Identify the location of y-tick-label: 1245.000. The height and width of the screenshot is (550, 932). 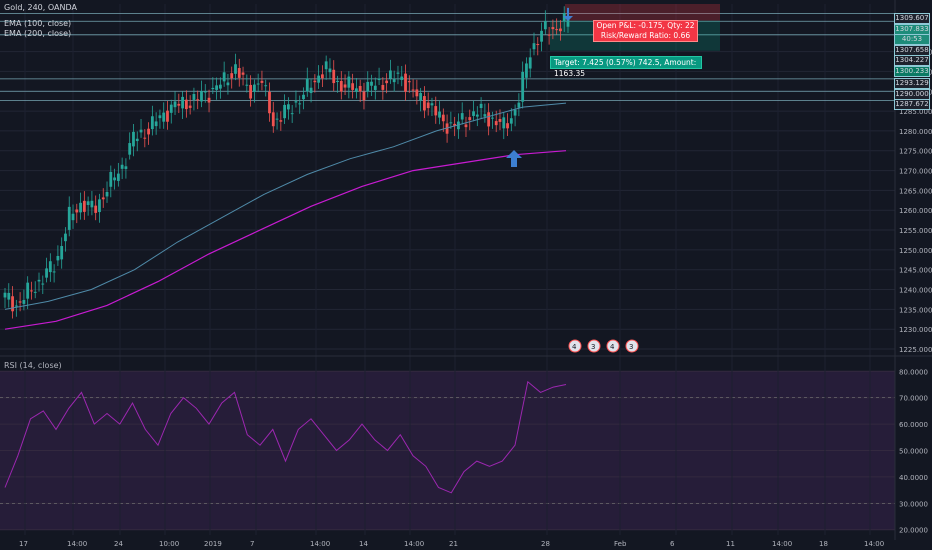
(915, 271).